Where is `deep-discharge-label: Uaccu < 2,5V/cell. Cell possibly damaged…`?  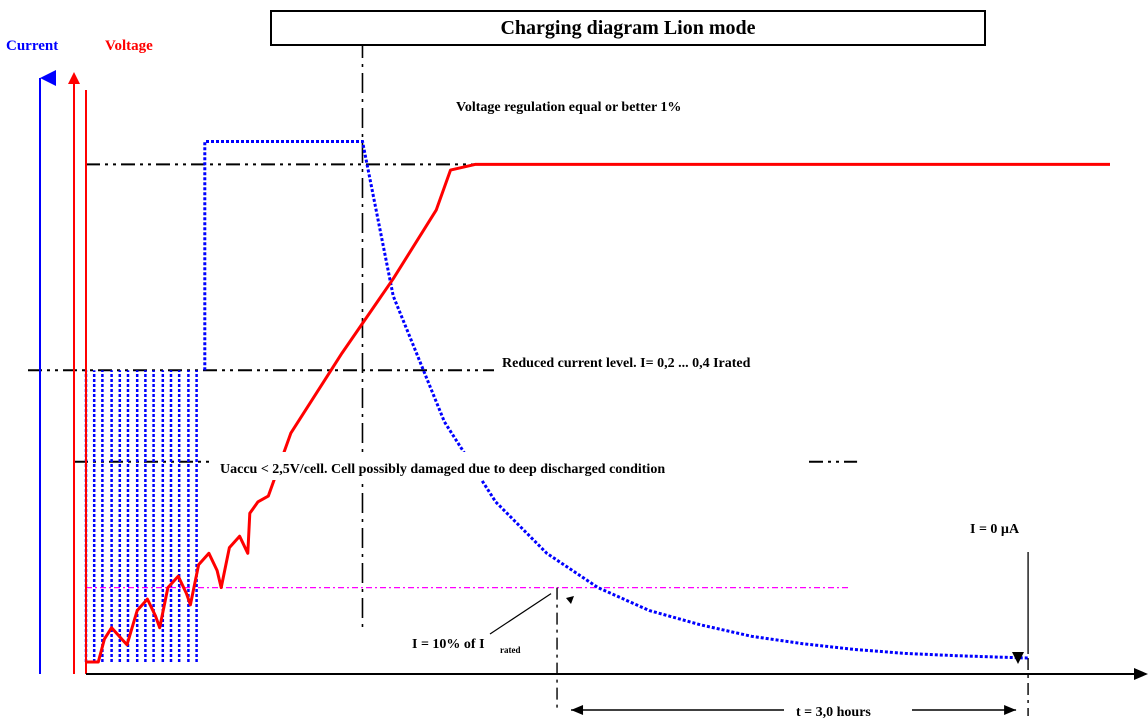
deep-discharge-label: Uaccu < 2,5V/cell. Cell possibly damaged… is located at coordinates (442, 469).